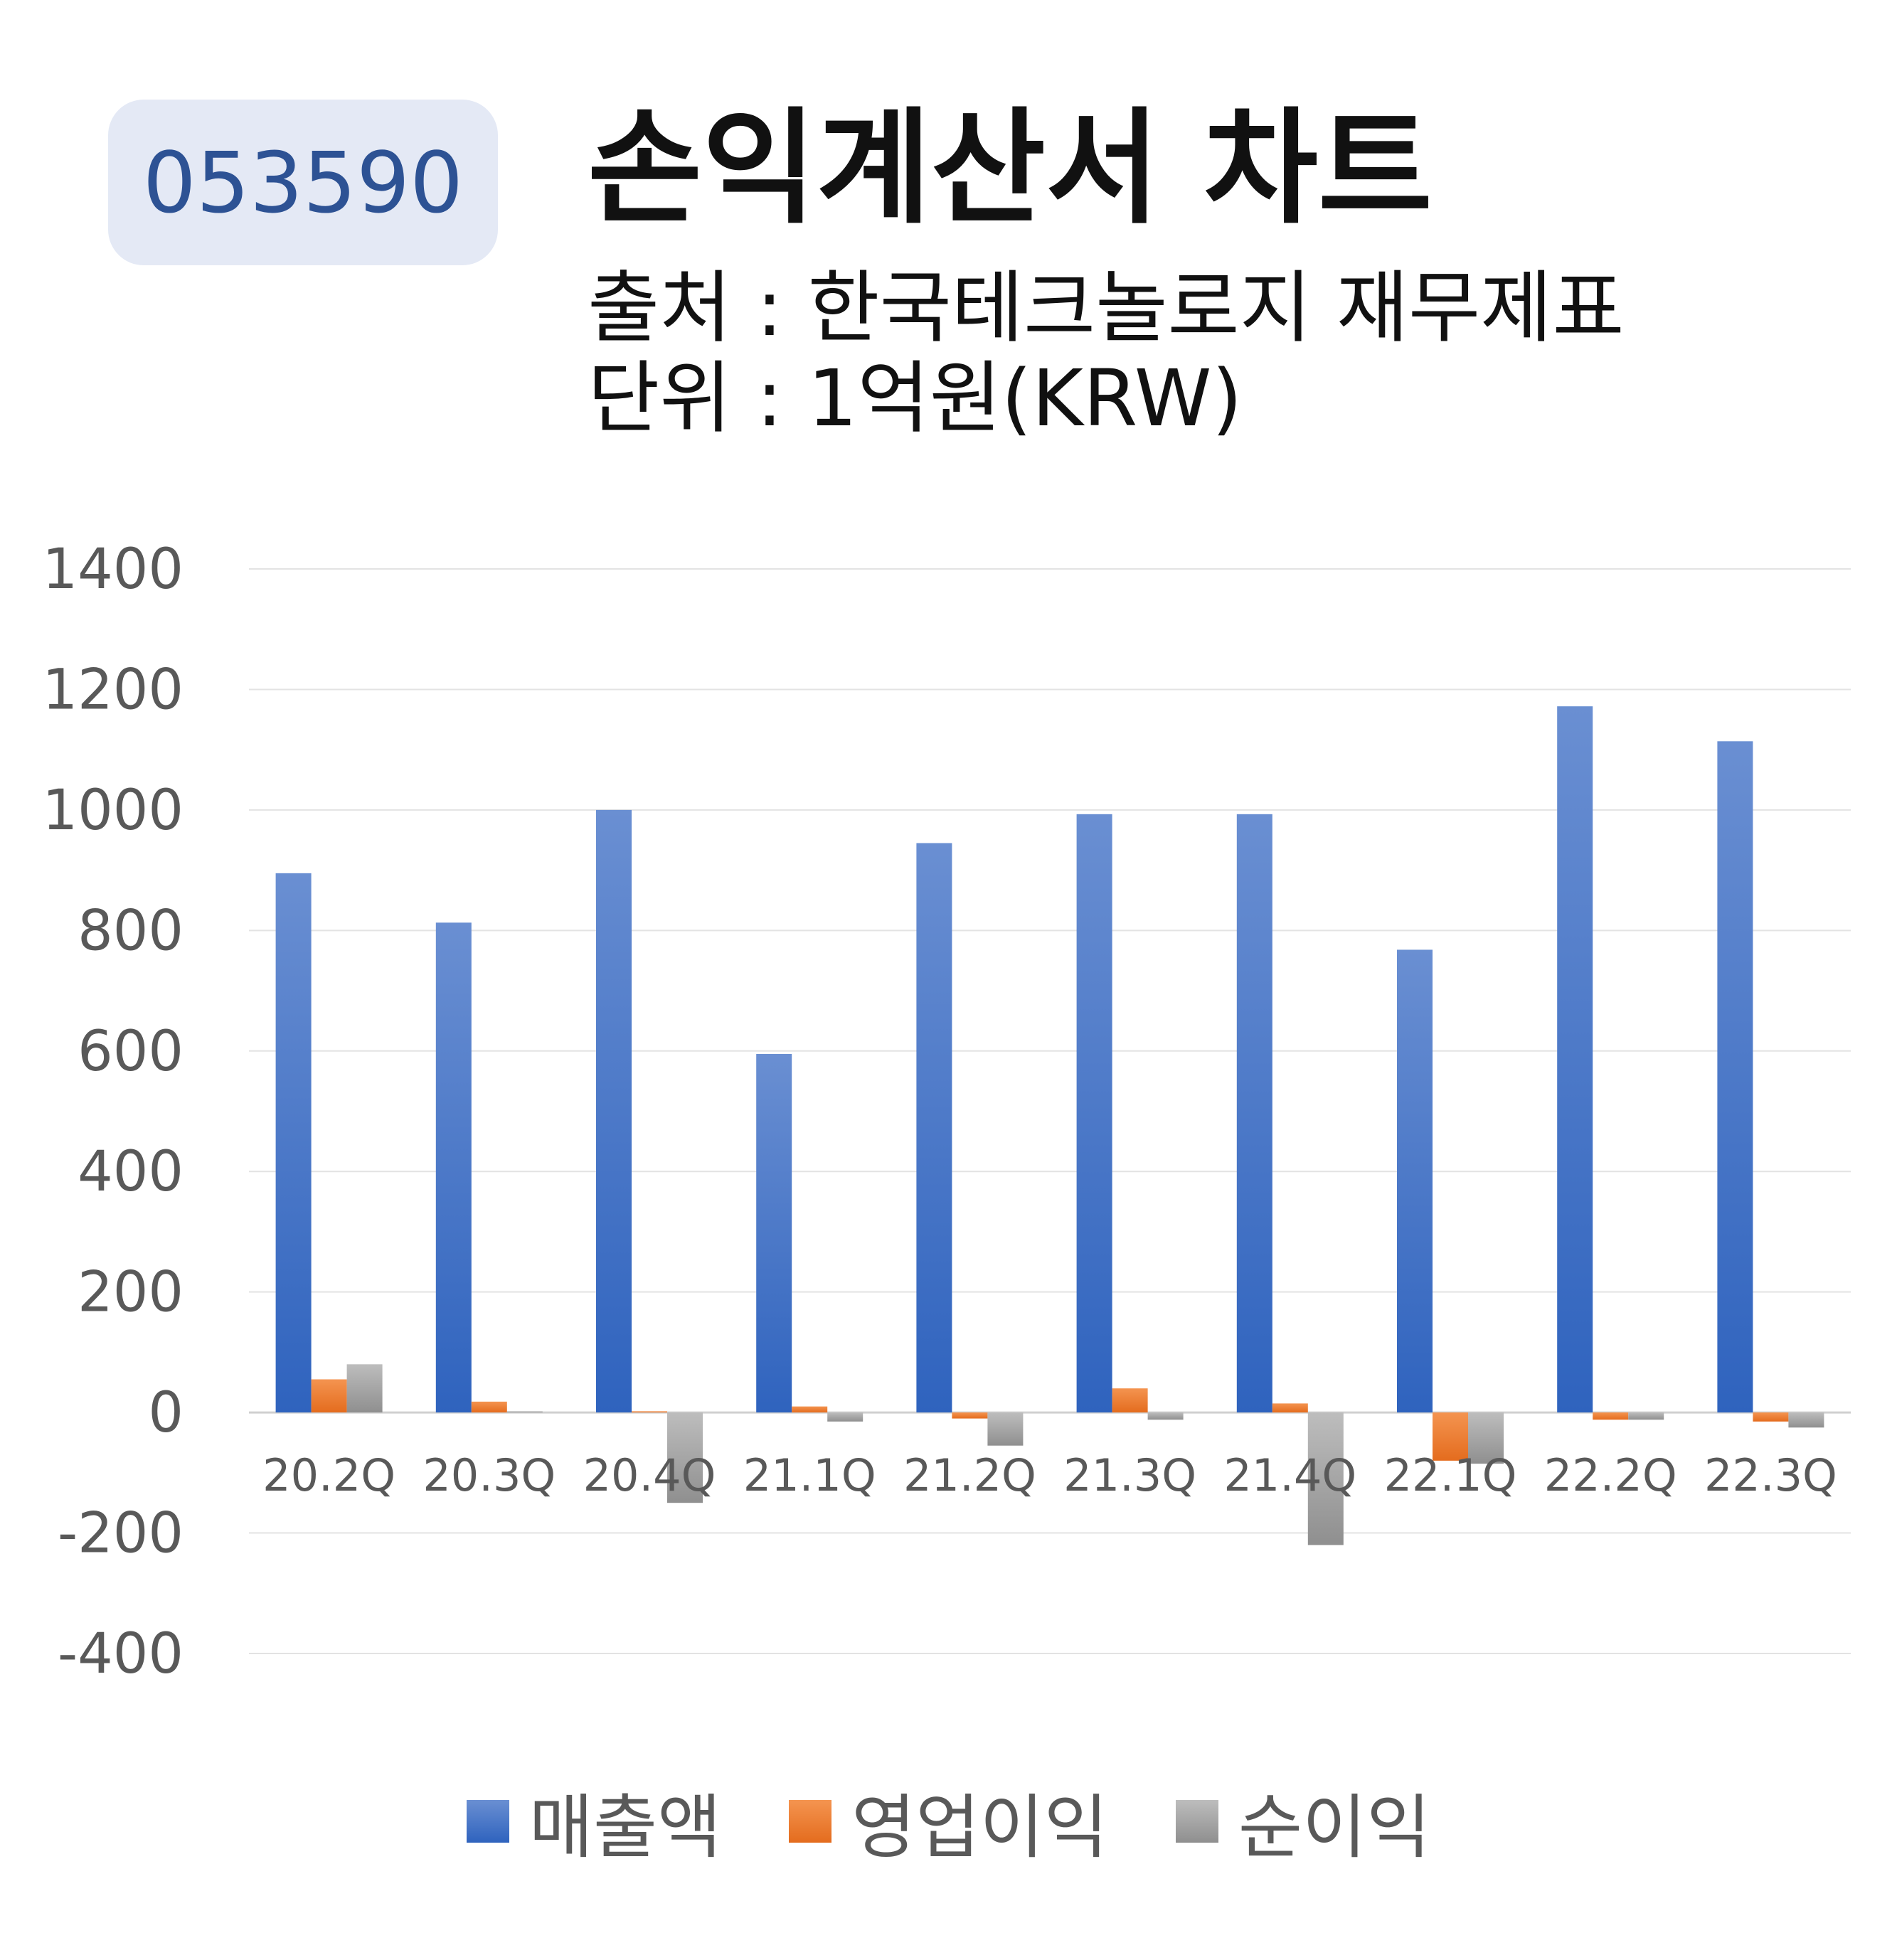  I want to click on bar-sales-22.1Q, so click(1415, 1181).